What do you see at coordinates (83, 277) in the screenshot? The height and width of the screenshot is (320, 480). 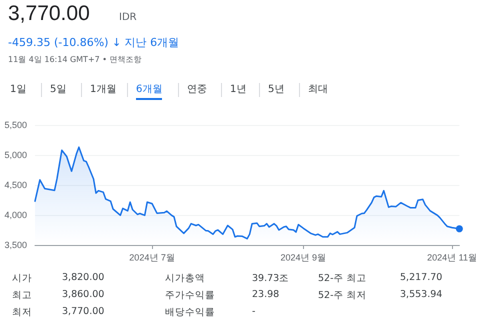 I see `text: 3,820.00` at bounding box center [83, 277].